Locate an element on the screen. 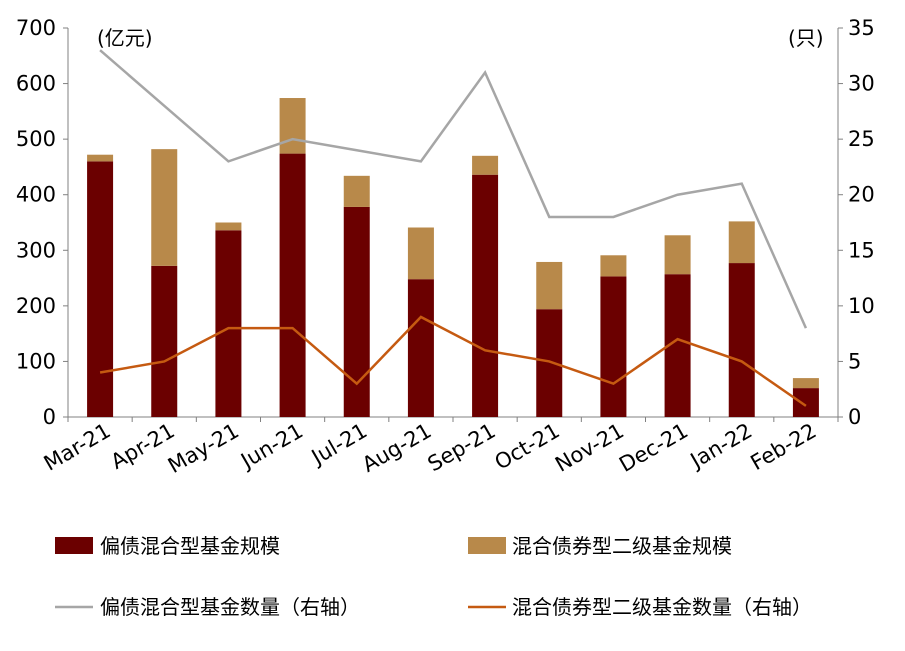 This screenshot has height=651, width=905. left-tick-label: 200 is located at coordinates (36, 306).